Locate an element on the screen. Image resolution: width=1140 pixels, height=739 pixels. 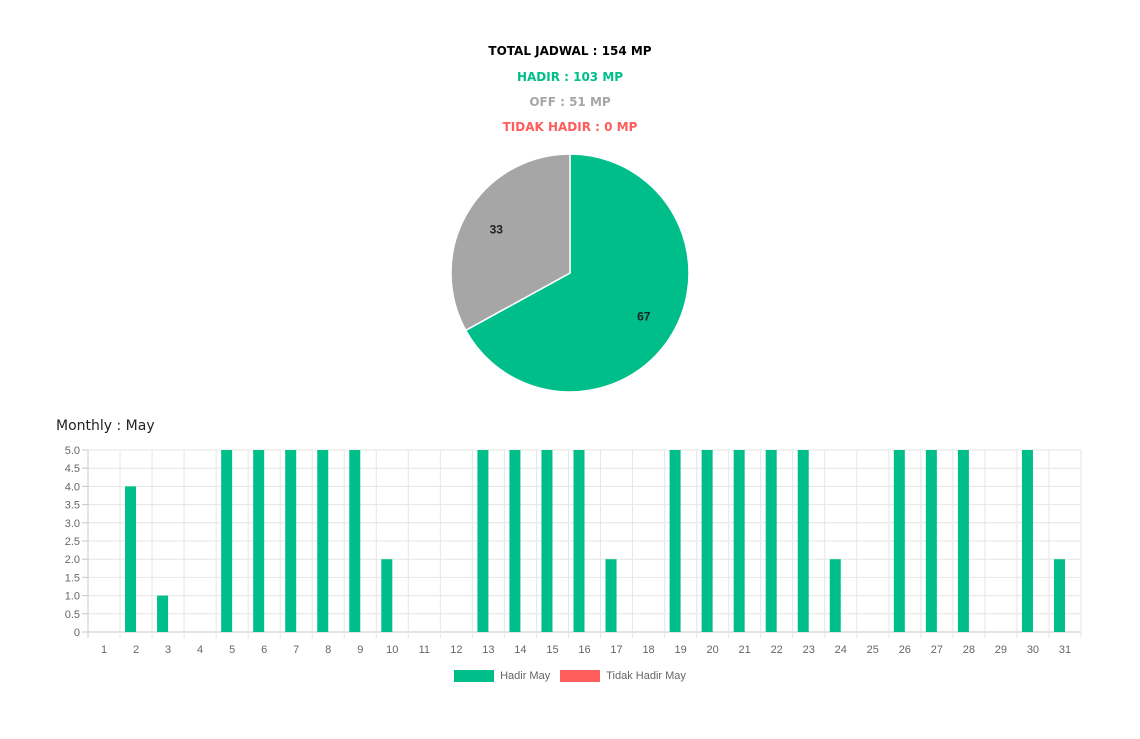
y-tick-label: 5.0 is located at coordinates (72, 451).